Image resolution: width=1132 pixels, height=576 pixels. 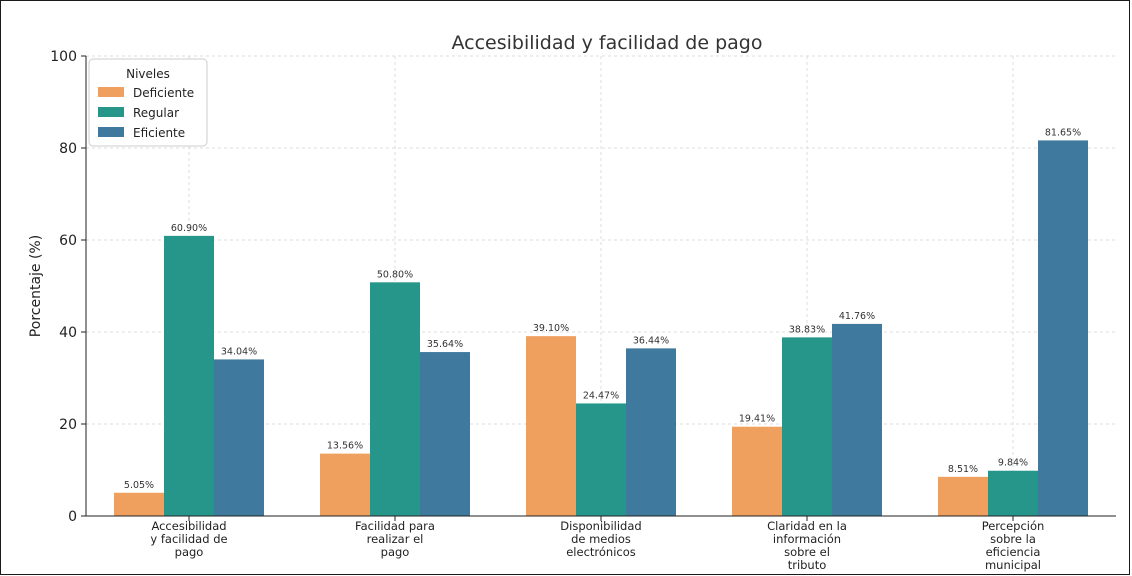 I want to click on legend-title: Niveles, so click(x=148, y=74).